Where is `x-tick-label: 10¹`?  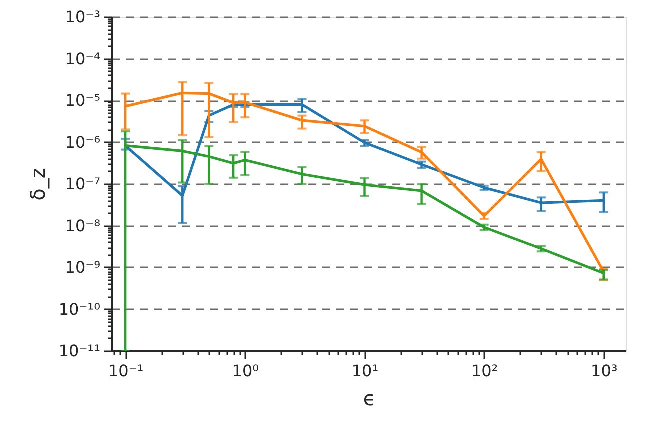
x-tick-label: 10¹ is located at coordinates (365, 371).